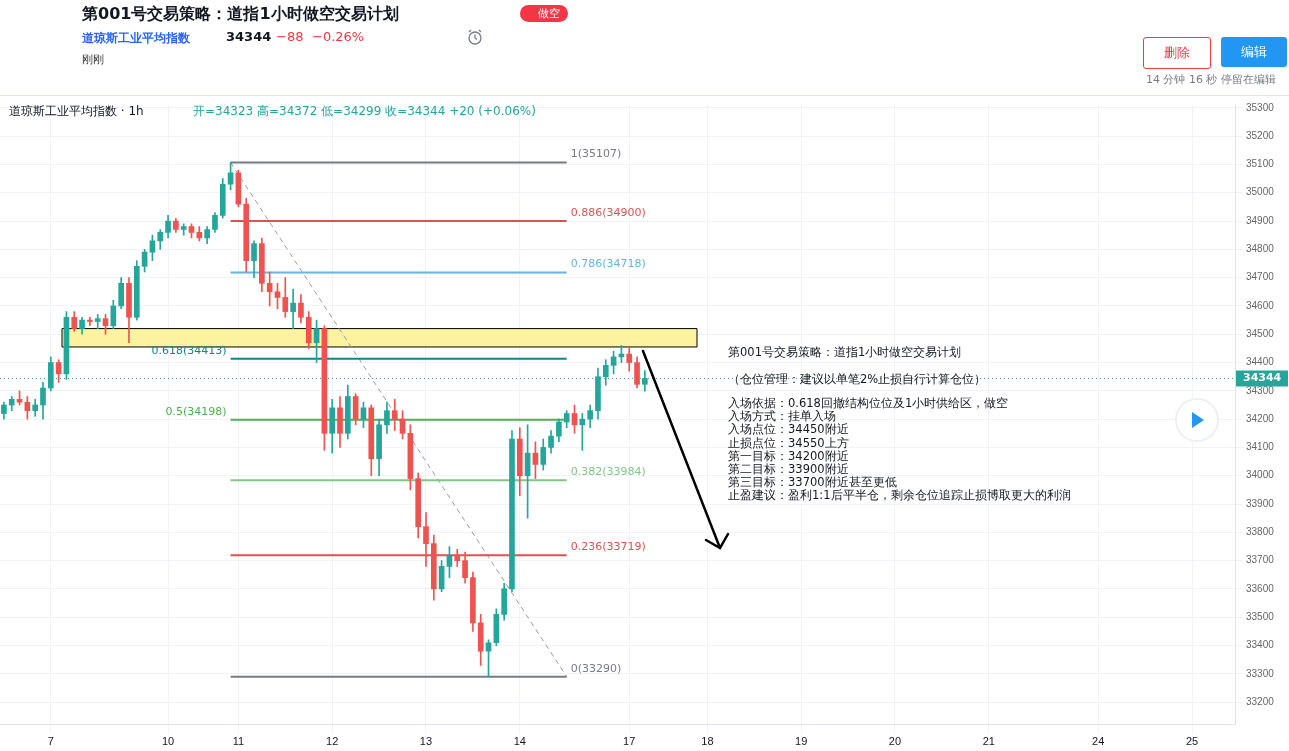 This screenshot has height=751, width=1289. What do you see at coordinates (338, 36) in the screenshot?
I see `text: −0.26%` at bounding box center [338, 36].